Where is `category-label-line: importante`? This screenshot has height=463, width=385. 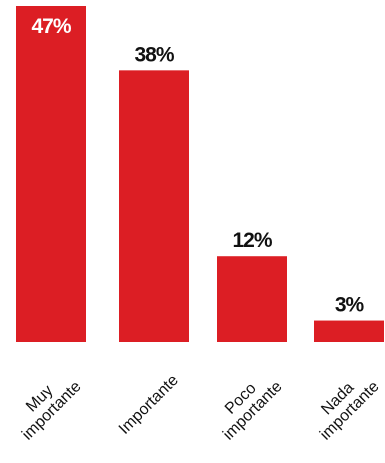
category-label-line: importante is located at coordinates (52, 411).